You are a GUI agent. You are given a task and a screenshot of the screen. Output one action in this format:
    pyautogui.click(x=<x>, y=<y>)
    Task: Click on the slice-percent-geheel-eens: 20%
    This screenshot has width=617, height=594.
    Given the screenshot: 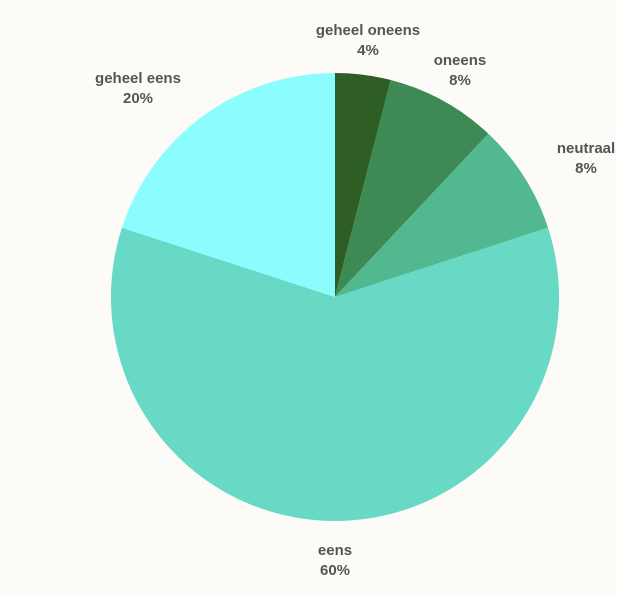 What is the action you would take?
    pyautogui.click(x=138, y=98)
    